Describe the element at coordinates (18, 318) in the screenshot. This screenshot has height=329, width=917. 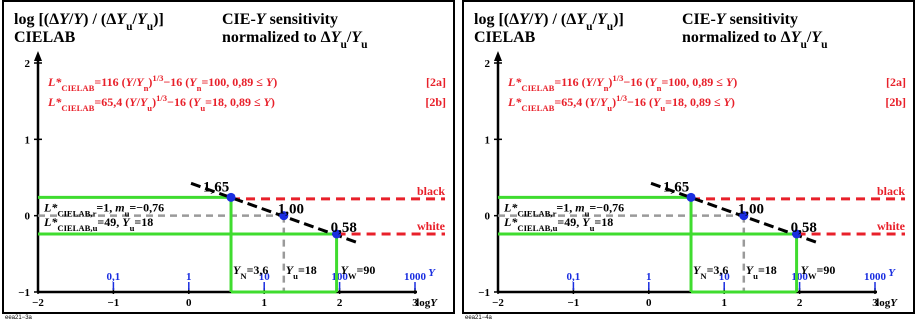
I see `footer-code-left: eea21−3a` at that location.